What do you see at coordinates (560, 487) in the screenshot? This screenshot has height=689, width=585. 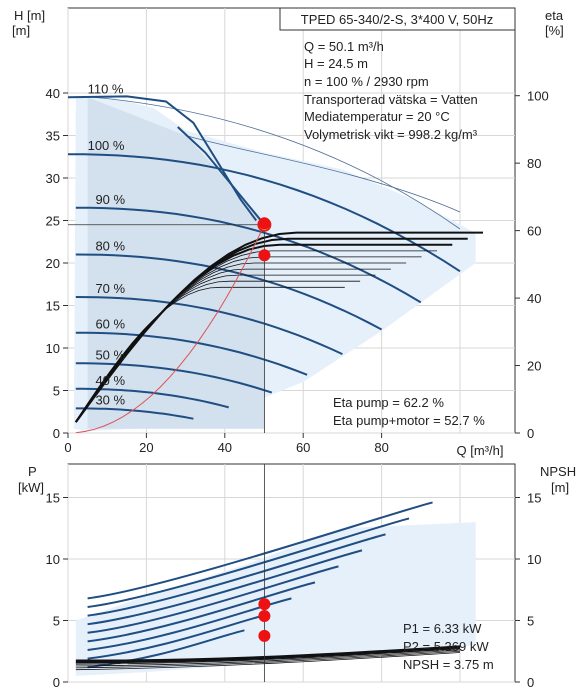 I see `y-axis-label-npsh-unit: [m]` at bounding box center [560, 487].